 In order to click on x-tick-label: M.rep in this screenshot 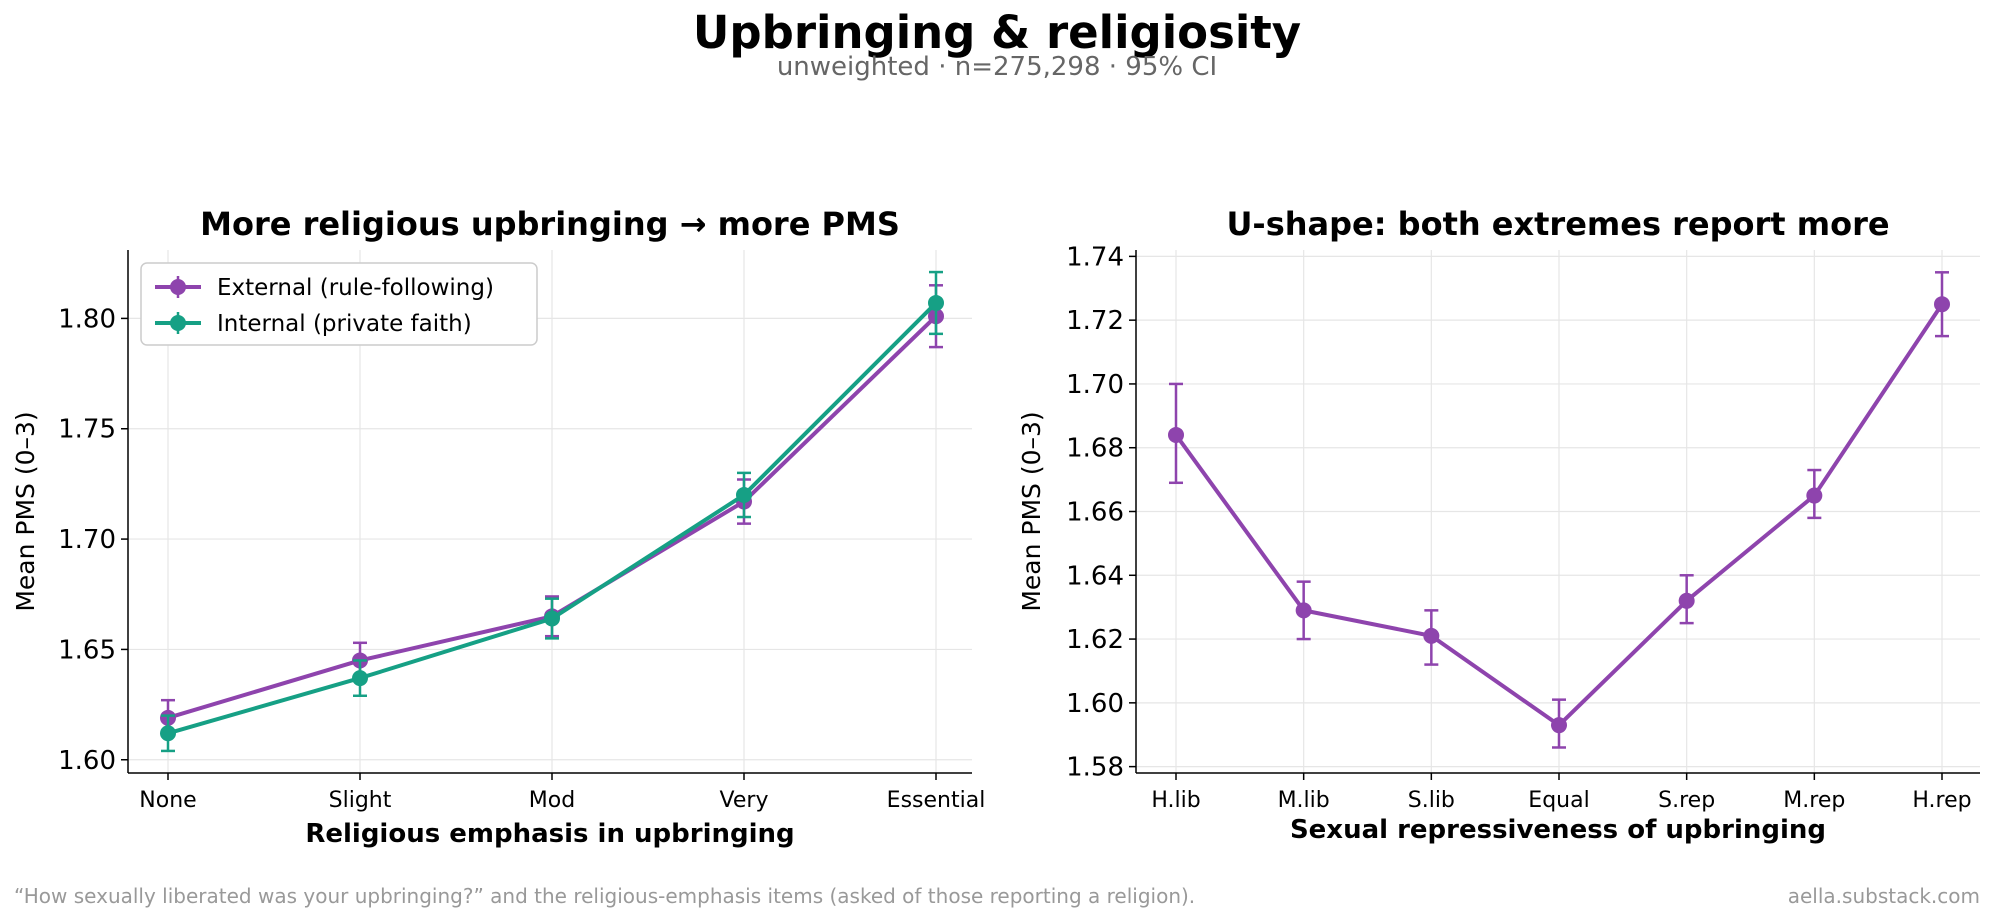, I will do `click(1814, 800)`.